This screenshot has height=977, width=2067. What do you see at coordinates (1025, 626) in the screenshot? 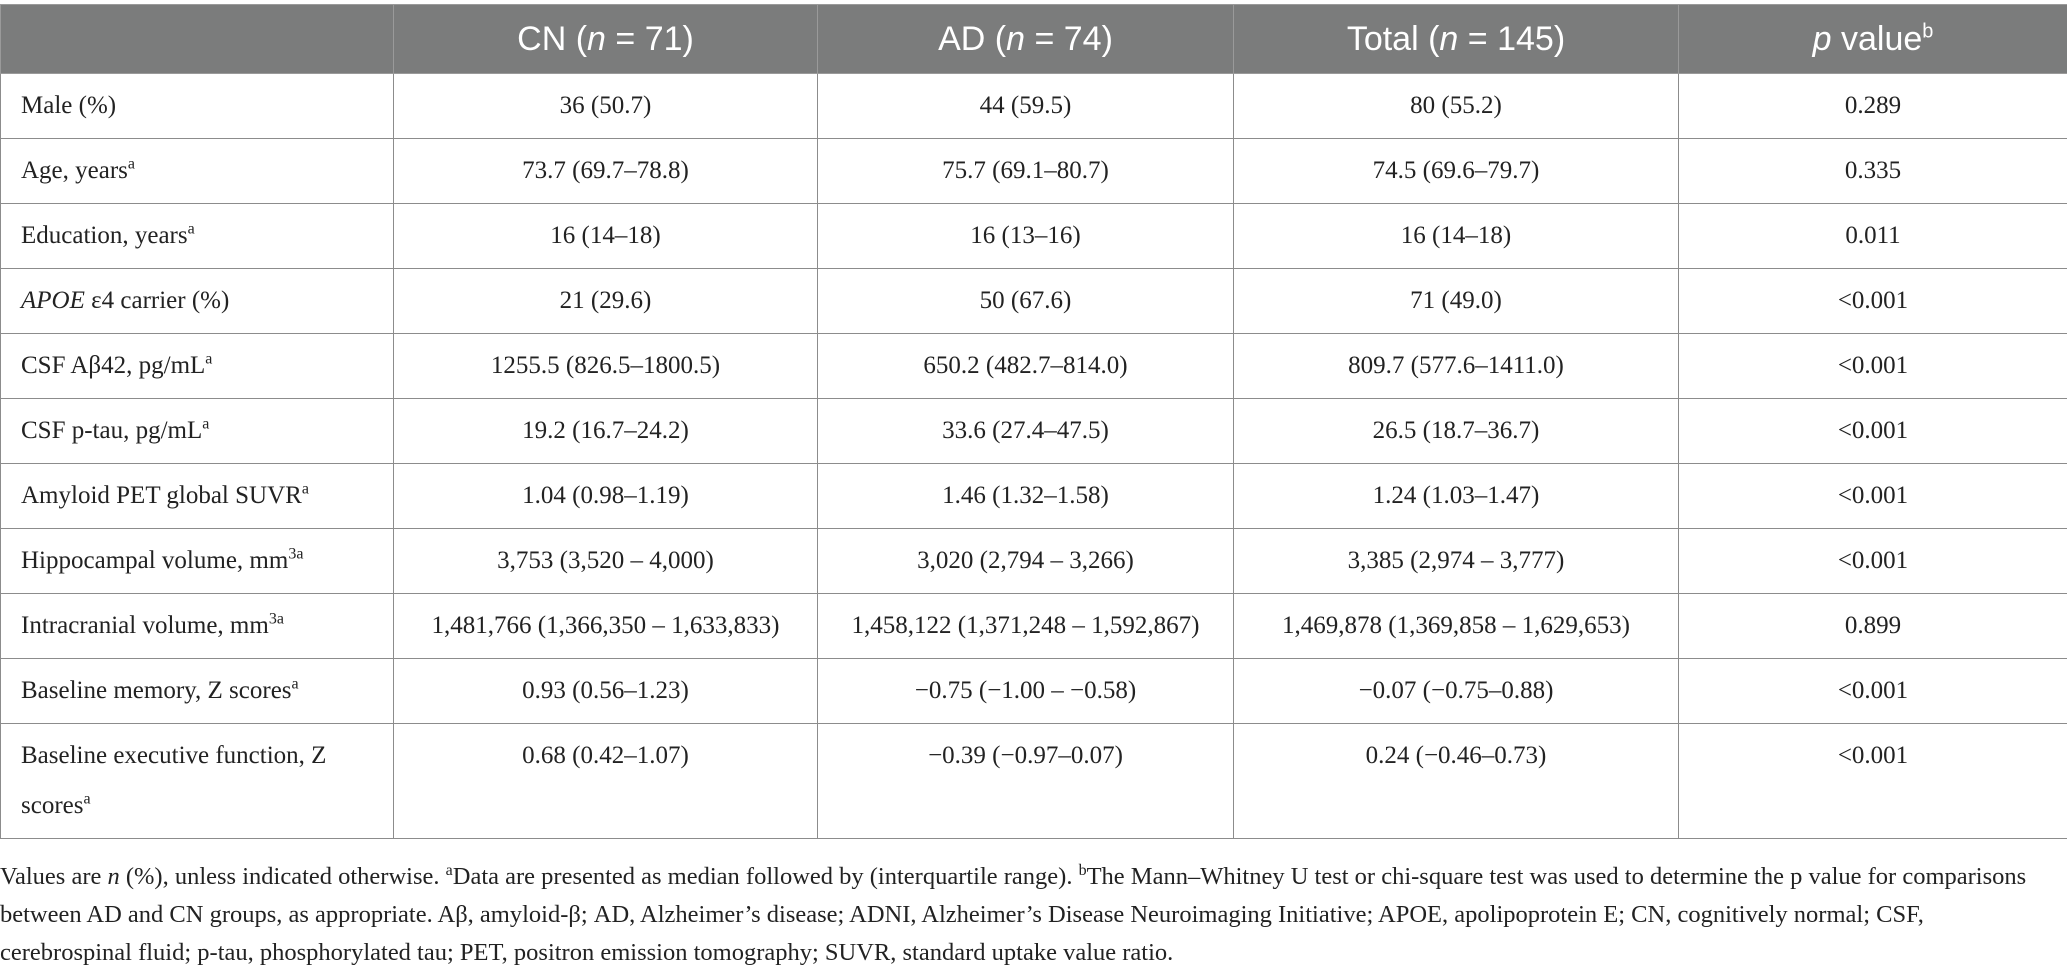
I see `cell-ad: 1,458,122 (1,371,248 – 1,592,867)` at bounding box center [1025, 626].